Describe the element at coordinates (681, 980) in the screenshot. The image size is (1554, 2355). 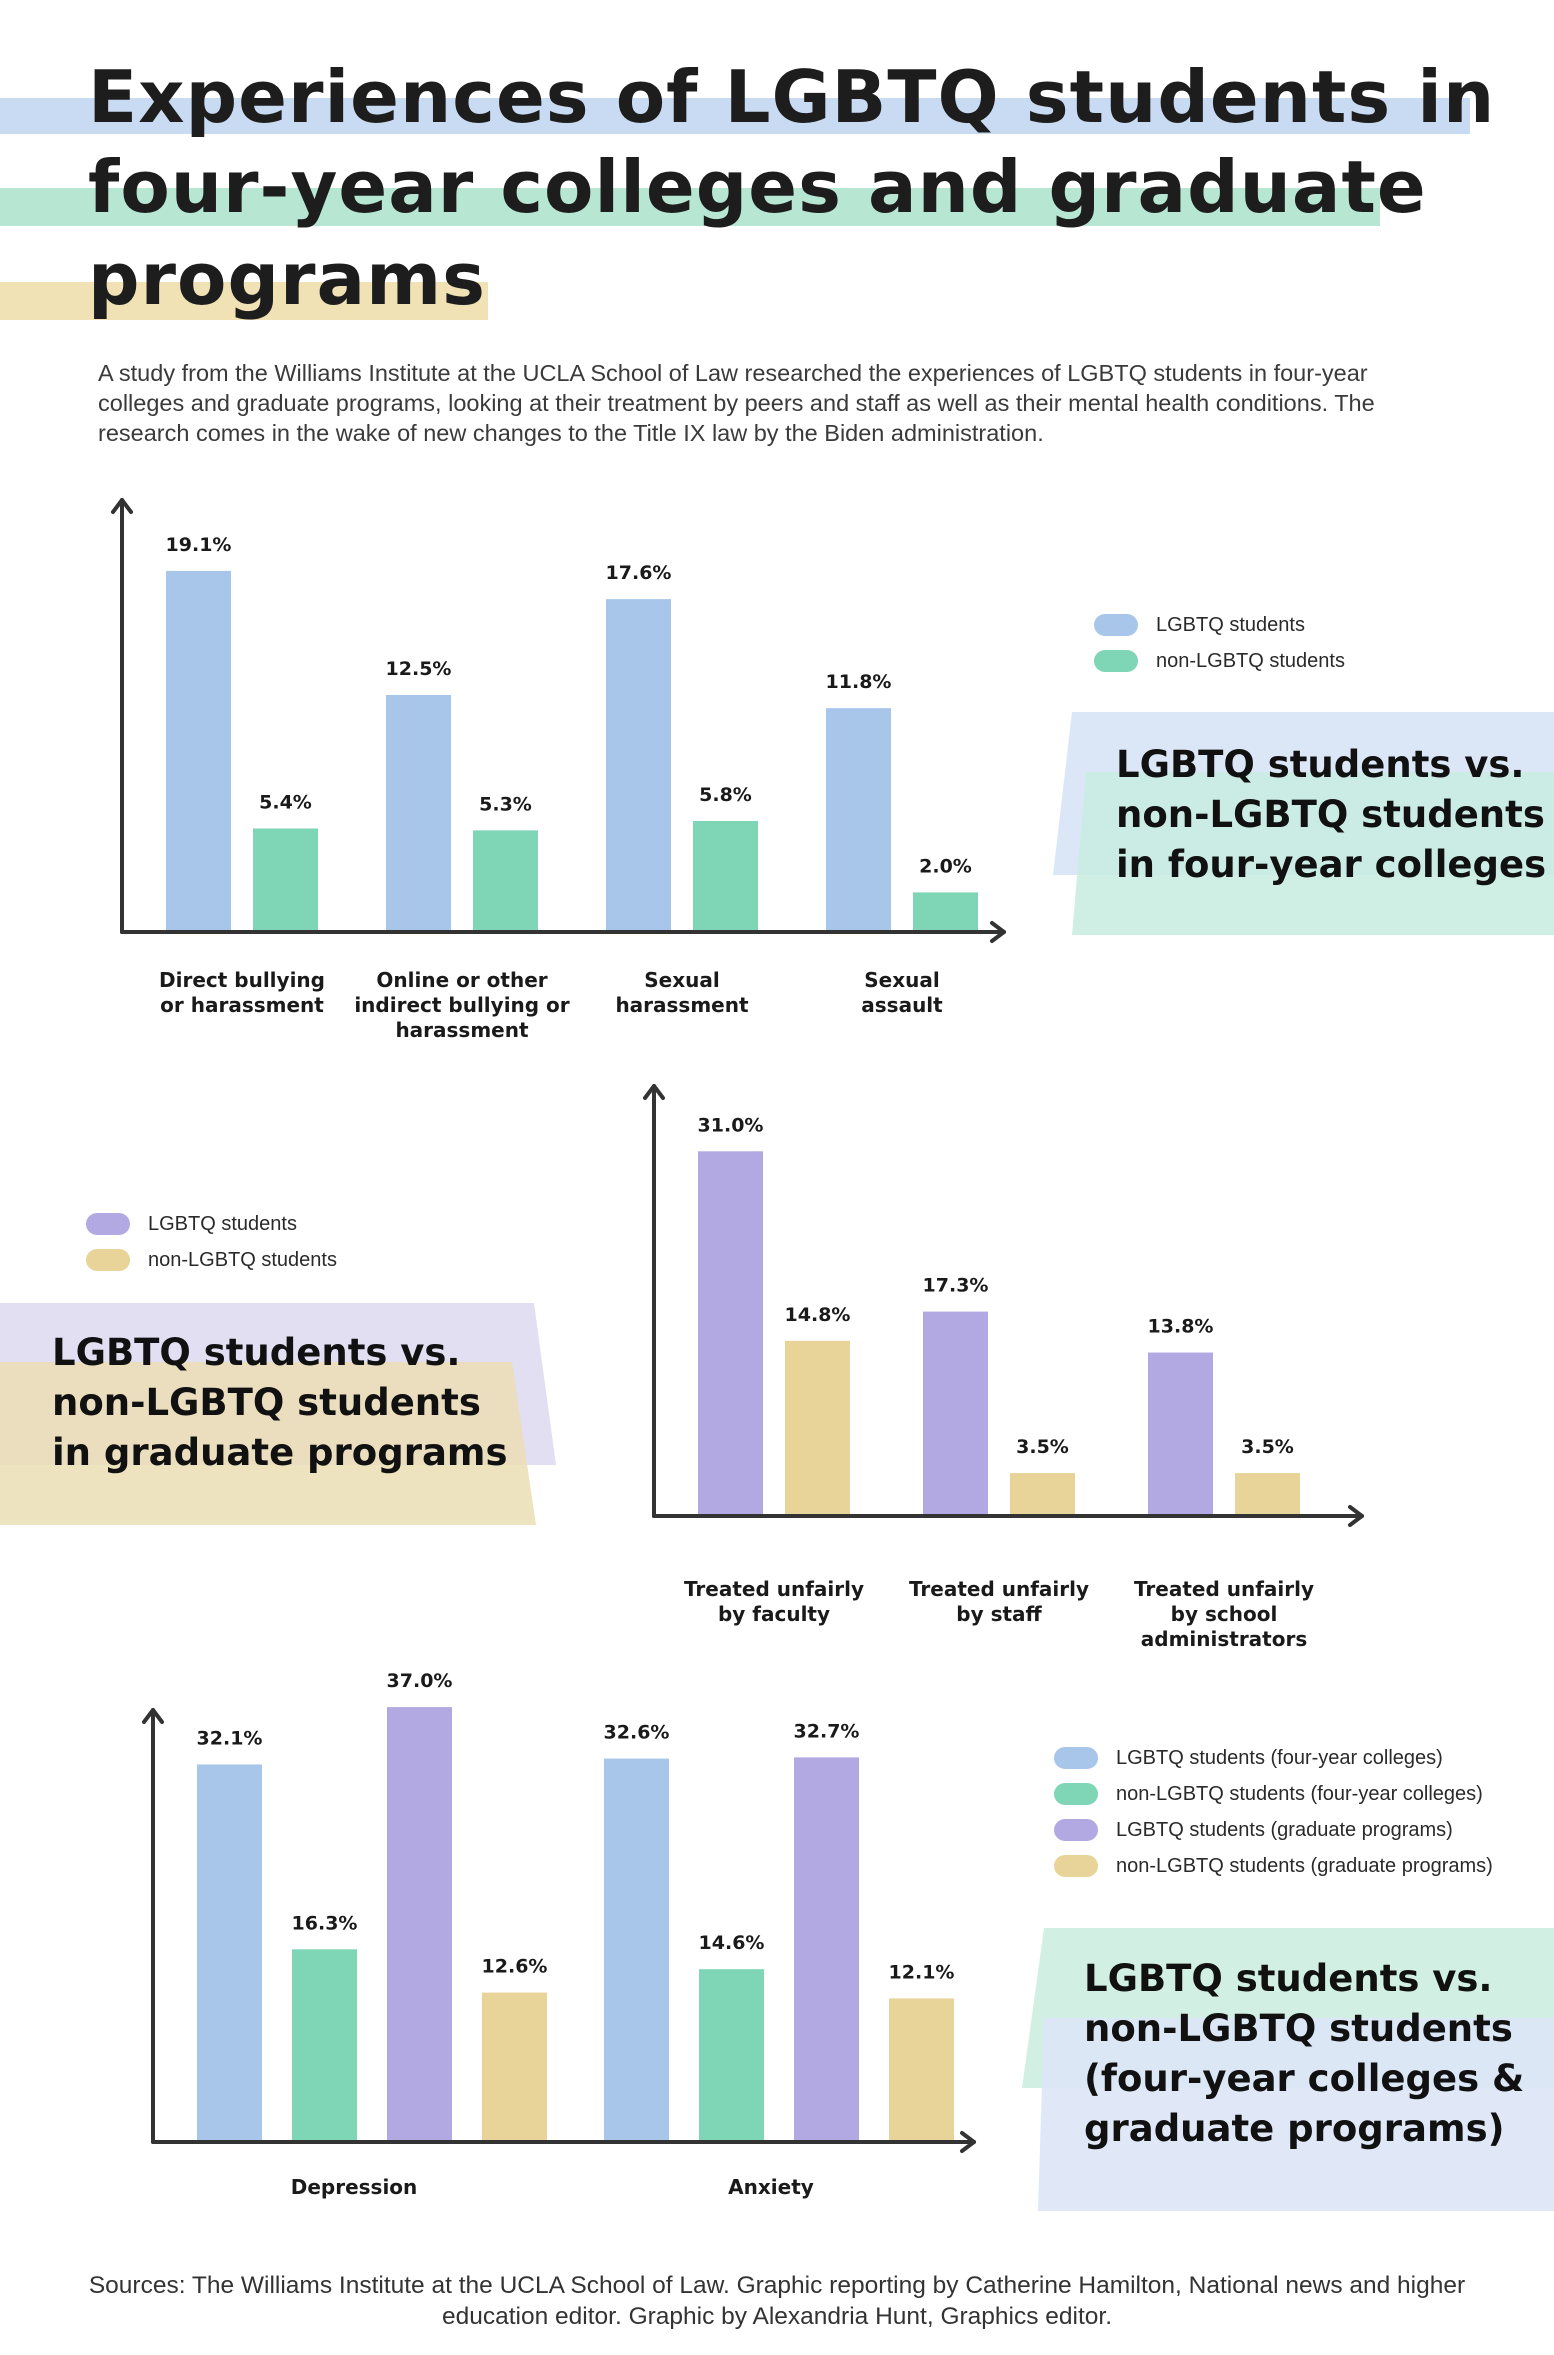
I see `category-label-line: Sexual` at that location.